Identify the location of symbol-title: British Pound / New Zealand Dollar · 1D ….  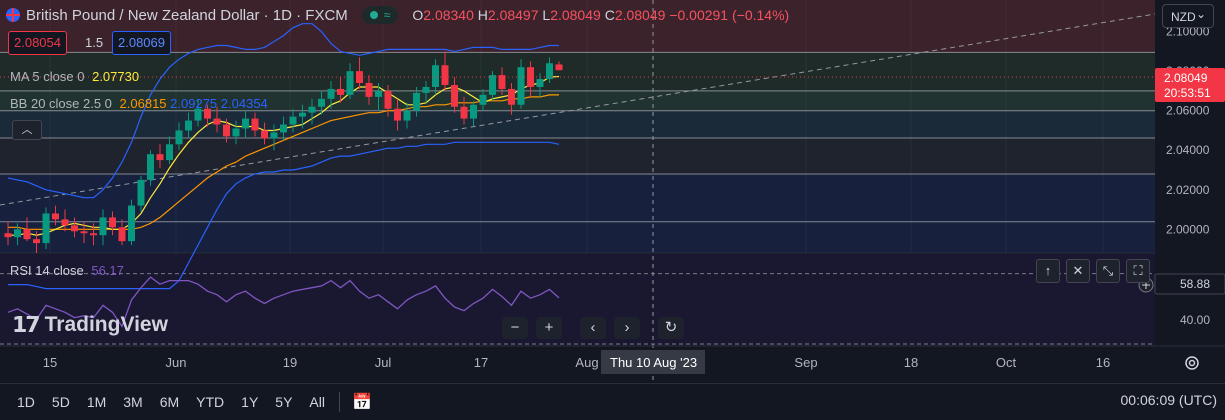
(187, 15).